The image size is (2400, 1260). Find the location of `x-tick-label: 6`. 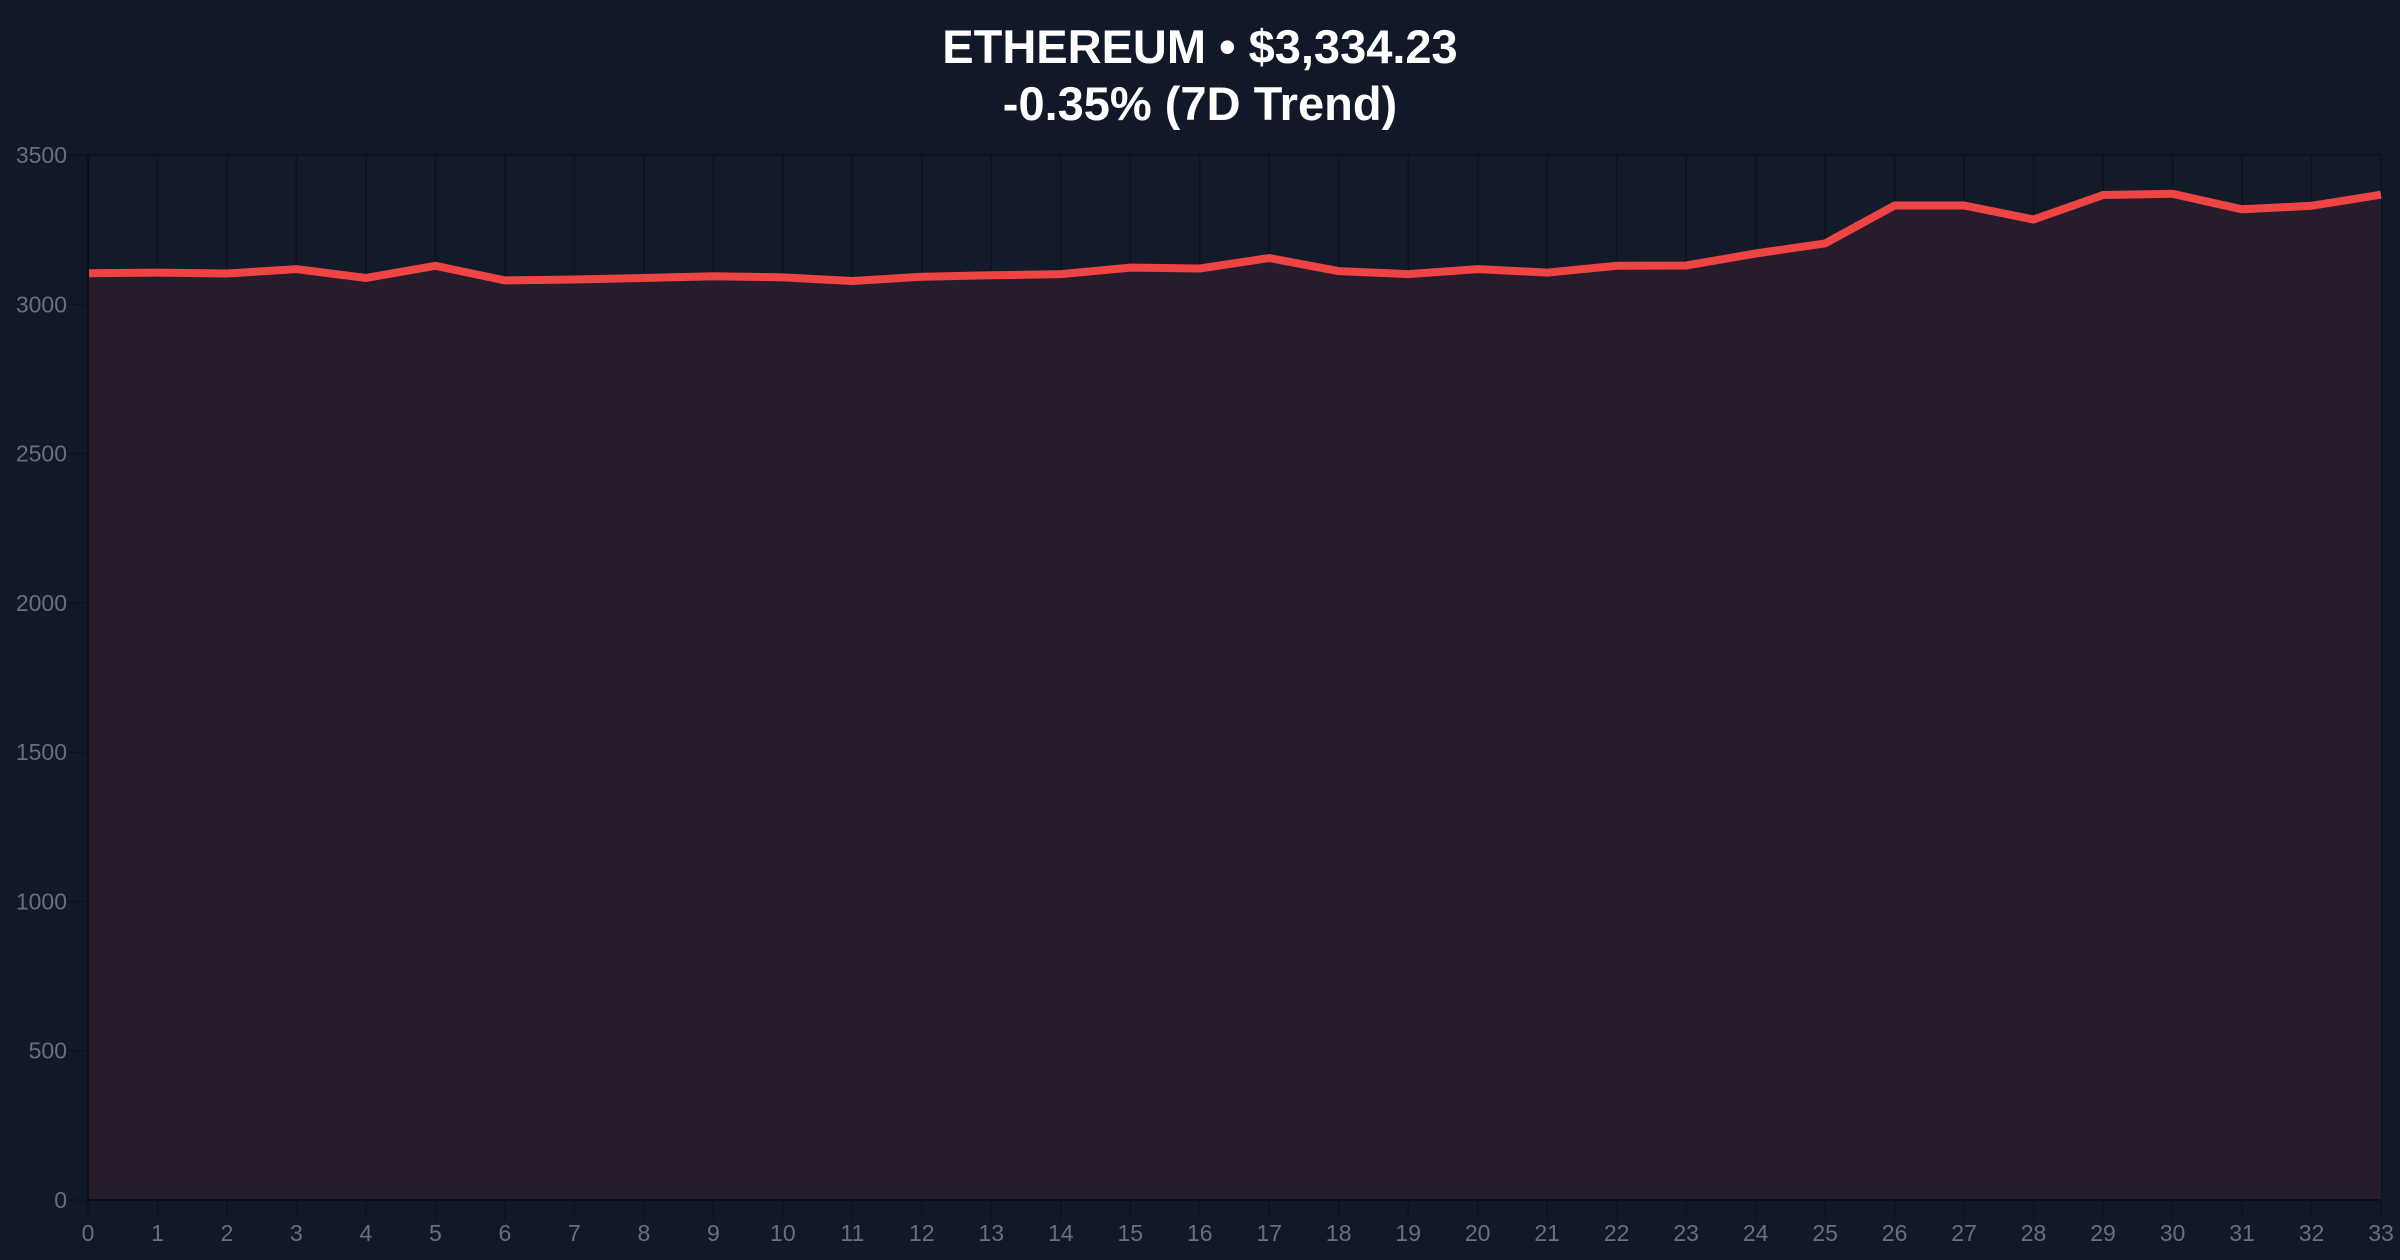

x-tick-label: 6 is located at coordinates (505, 1233).